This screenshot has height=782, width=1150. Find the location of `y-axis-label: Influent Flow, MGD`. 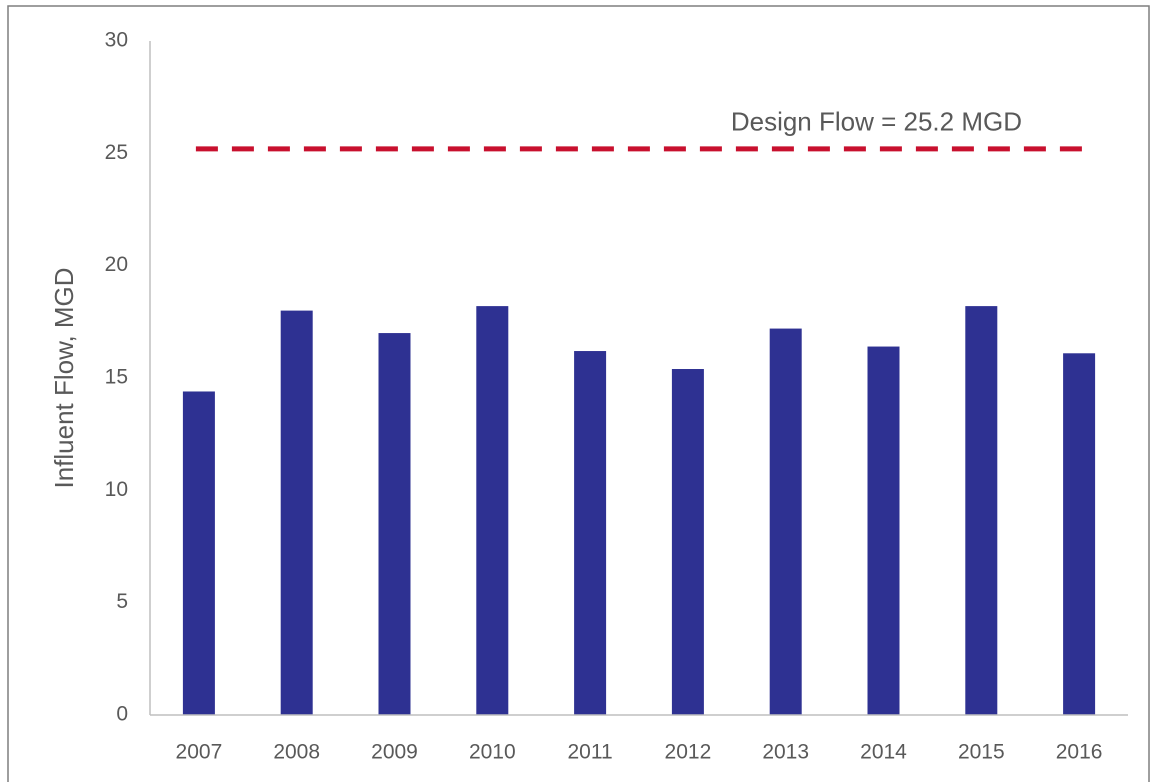

y-axis-label: Influent Flow, MGD is located at coordinates (64, 377).